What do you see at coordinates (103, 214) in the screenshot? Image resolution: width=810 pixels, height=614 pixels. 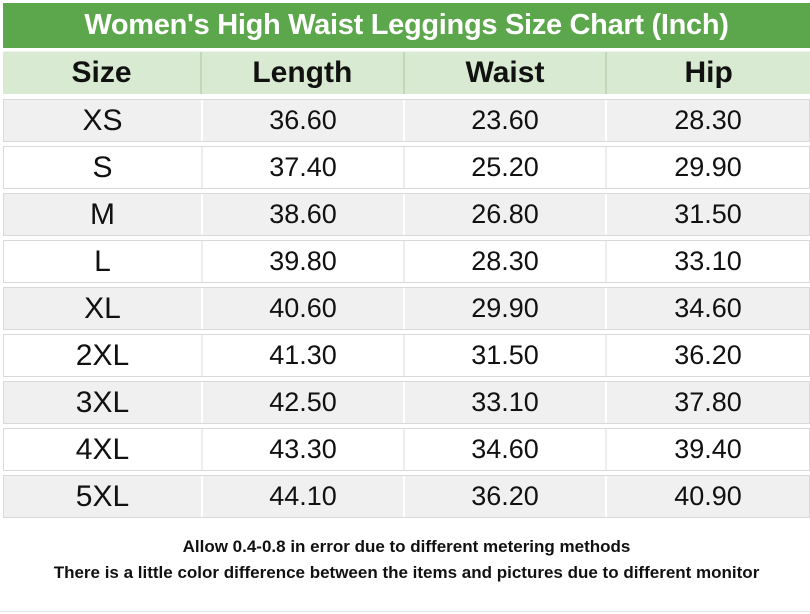 I see `size-cell: M` at bounding box center [103, 214].